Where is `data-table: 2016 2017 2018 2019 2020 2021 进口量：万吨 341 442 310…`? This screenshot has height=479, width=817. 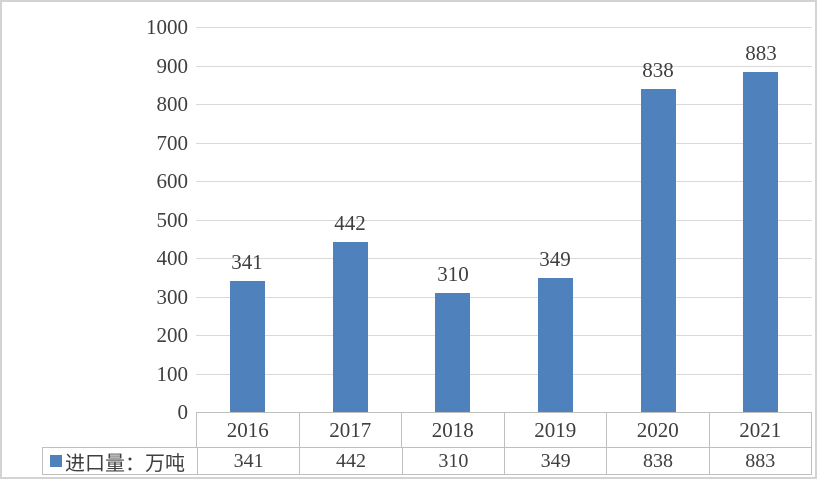
data-table: 2016 2017 2018 2019 2020 2021 进口量：万吨 341 442 310… is located at coordinates (427, 443).